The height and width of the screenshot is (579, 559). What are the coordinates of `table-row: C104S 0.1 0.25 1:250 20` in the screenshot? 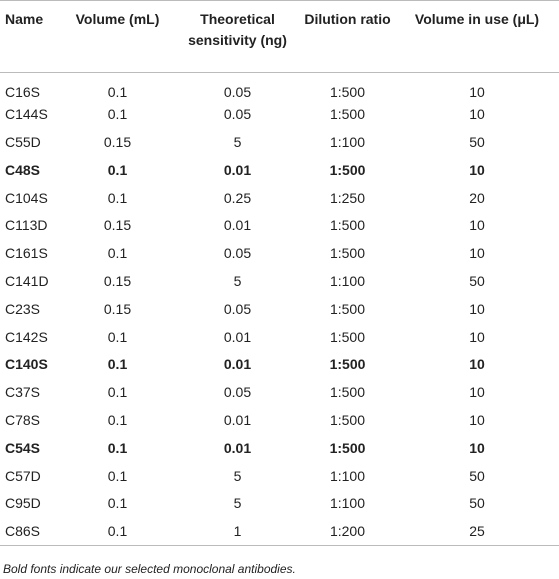 It's located at (279, 198).